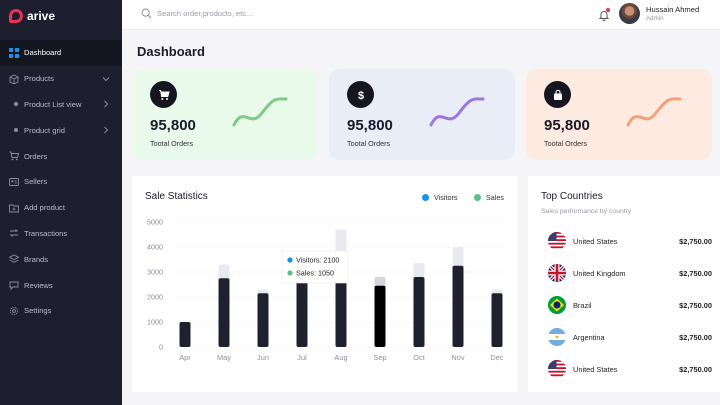 This screenshot has width=720, height=405. Describe the element at coordinates (315, 273) in the screenshot. I see `tooltip-sales: Sales: 1050` at that location.